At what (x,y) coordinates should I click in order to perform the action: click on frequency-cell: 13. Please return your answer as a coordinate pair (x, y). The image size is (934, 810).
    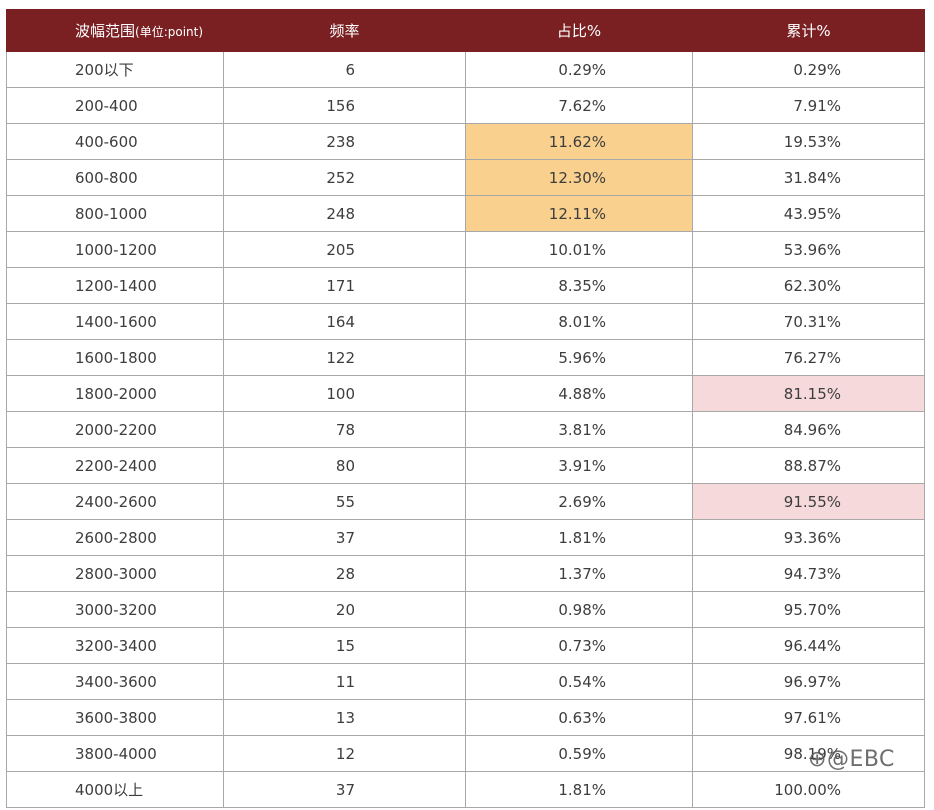
    Looking at the image, I should click on (344, 717).